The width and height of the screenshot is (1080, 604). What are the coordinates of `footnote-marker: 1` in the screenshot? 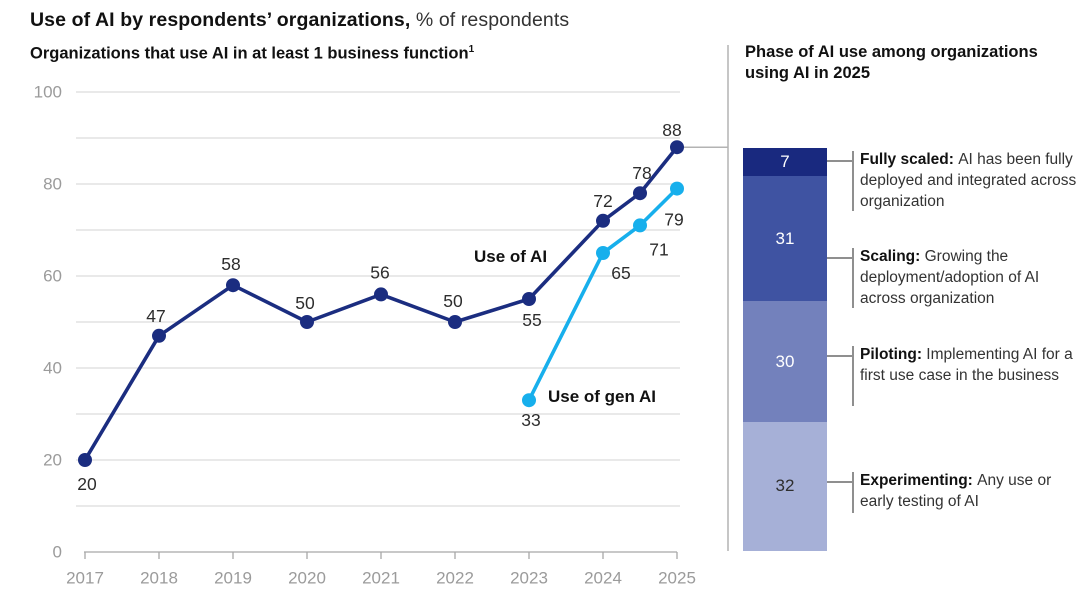 It's located at (471, 49).